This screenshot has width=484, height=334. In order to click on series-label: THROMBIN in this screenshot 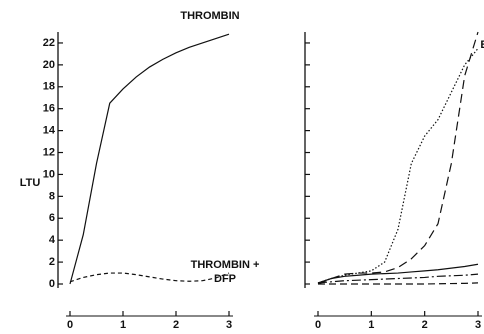, I will do `click(210, 16)`.